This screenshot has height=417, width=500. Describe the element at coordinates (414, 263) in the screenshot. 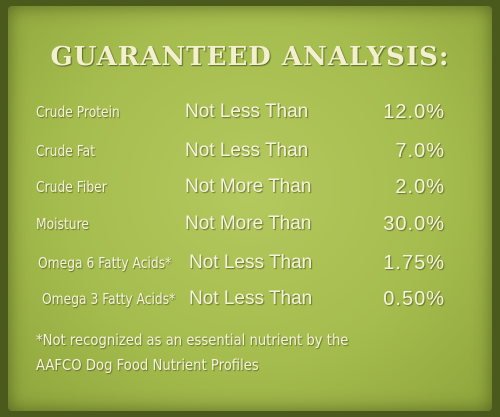

I see `amount: 1.75%` at that location.